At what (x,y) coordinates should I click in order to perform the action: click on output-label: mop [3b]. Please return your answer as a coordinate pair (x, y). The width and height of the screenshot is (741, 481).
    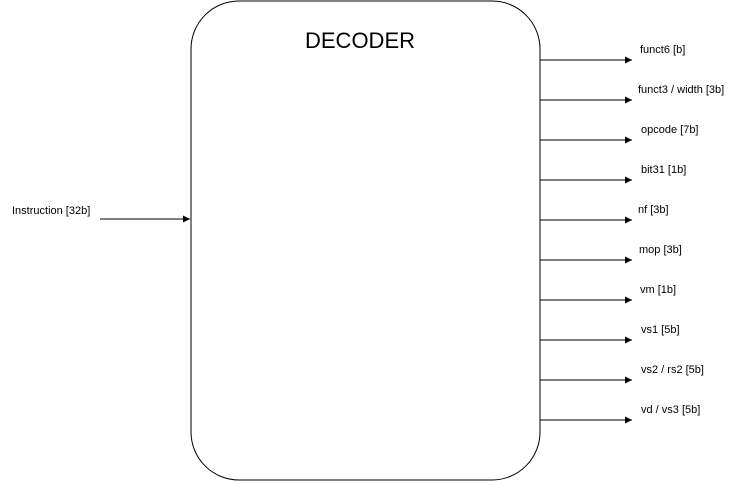
    Looking at the image, I should click on (660, 250).